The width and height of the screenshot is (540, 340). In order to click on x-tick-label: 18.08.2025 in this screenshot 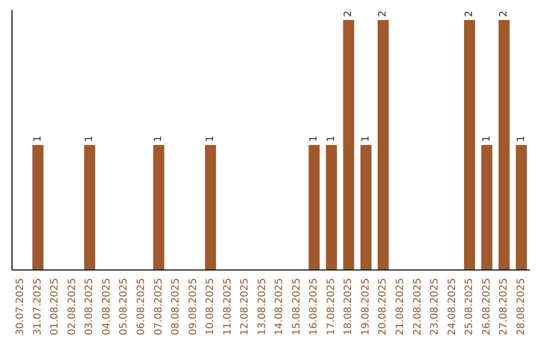, I will do `click(348, 307)`.